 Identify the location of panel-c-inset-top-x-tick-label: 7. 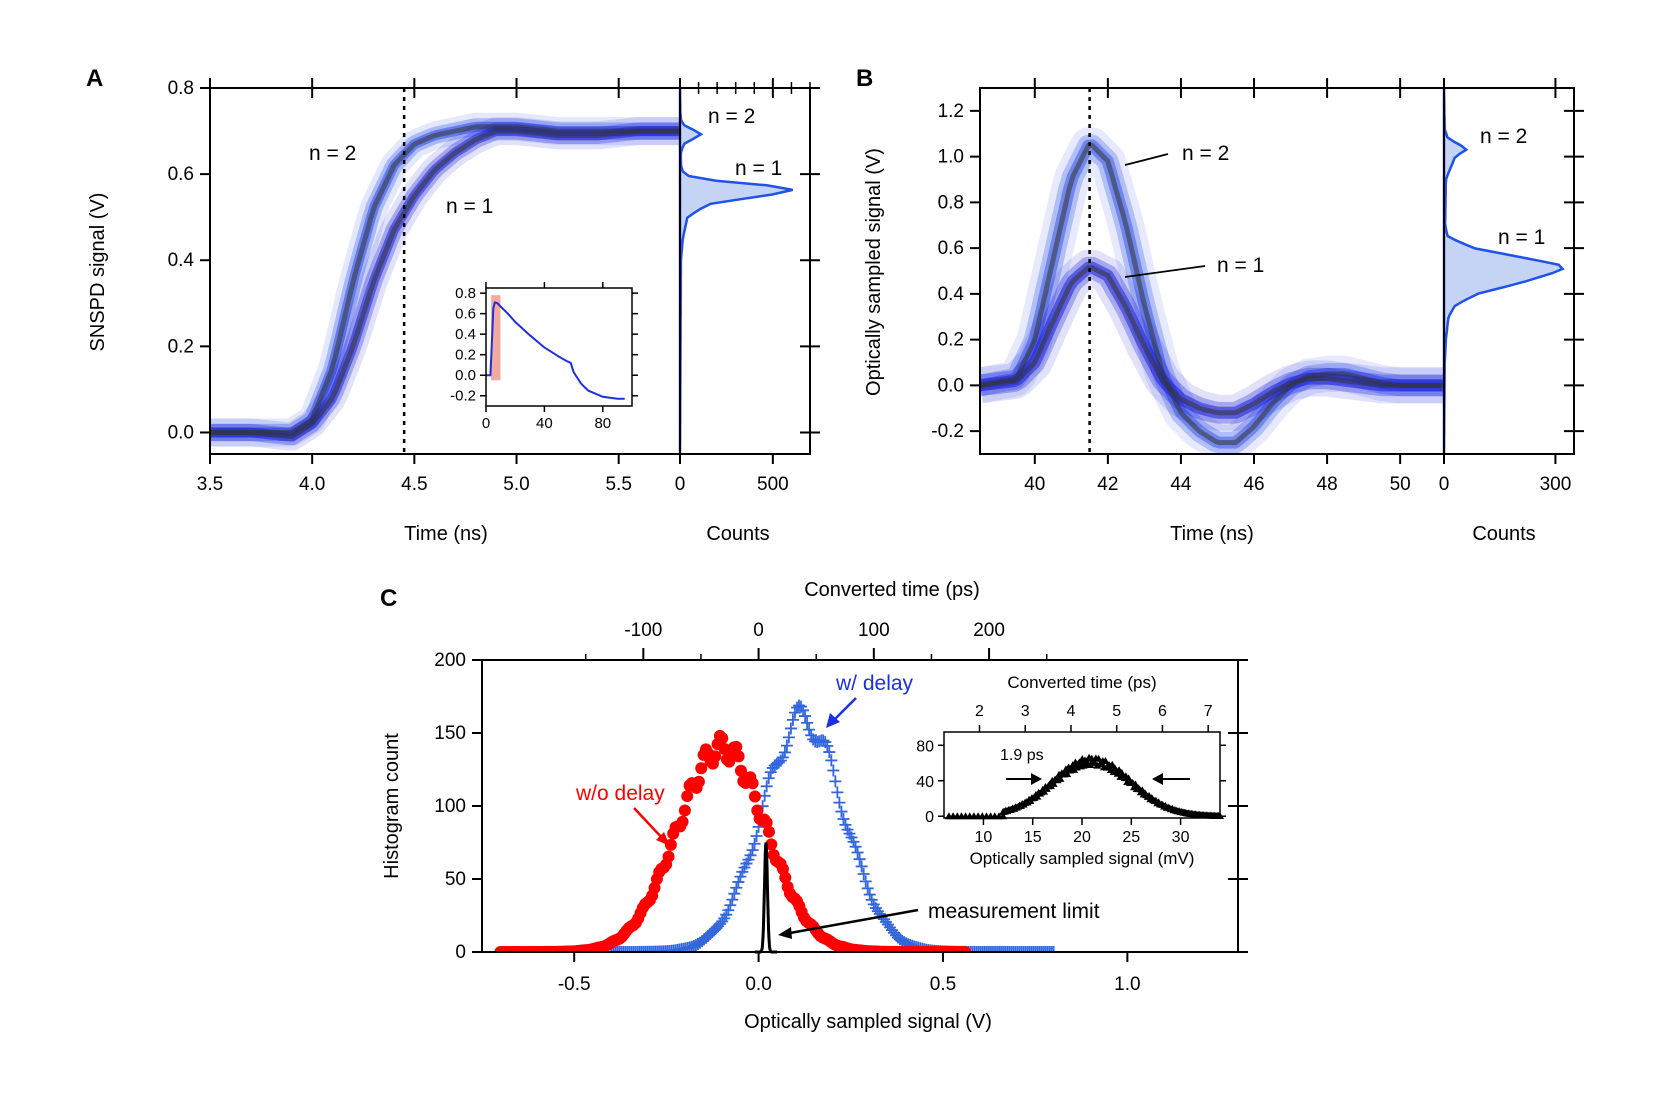
(1208, 711).